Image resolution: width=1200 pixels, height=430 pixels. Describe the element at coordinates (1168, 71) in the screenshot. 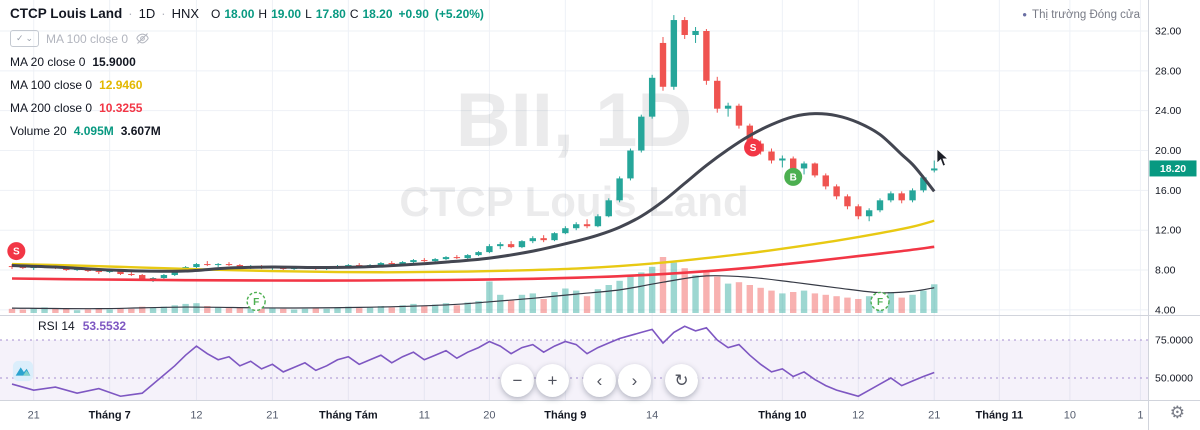

I see `svg-text: 28.00` at that location.